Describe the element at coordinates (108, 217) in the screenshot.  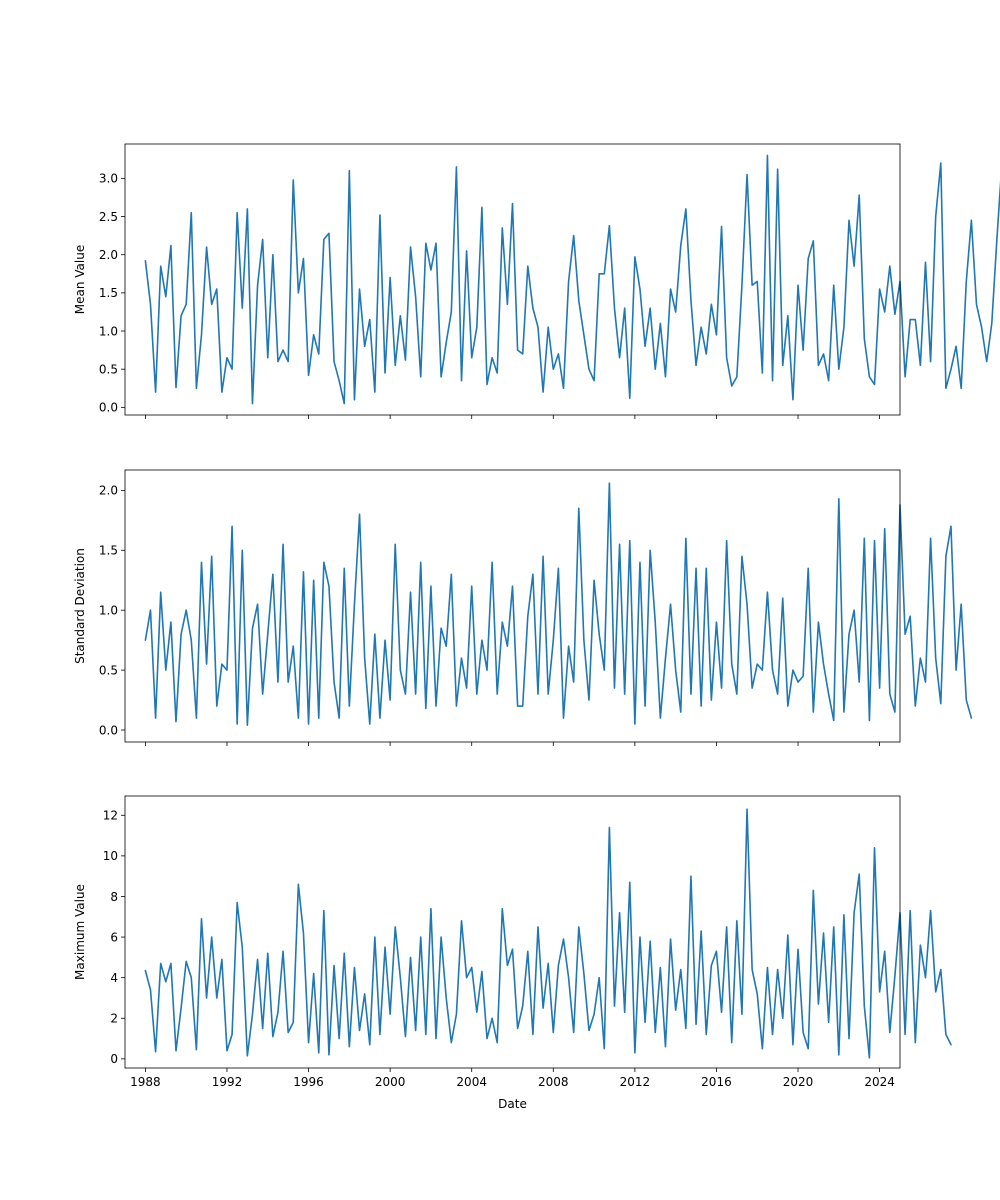
I see `mean-value-y-tick-label: 2.5` at that location.